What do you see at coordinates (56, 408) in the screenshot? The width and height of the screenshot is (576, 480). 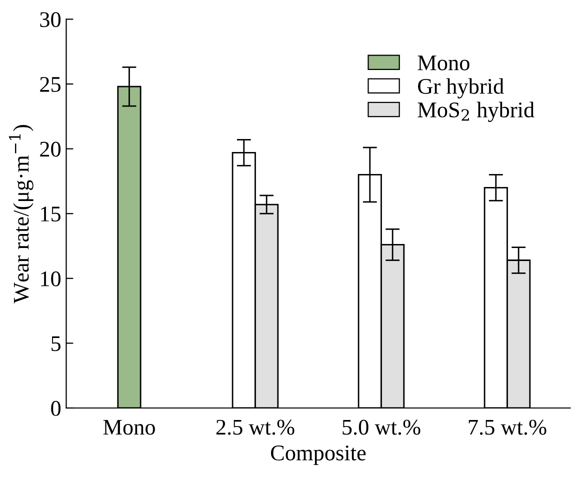 I see `y-tick-label: 0` at bounding box center [56, 408].